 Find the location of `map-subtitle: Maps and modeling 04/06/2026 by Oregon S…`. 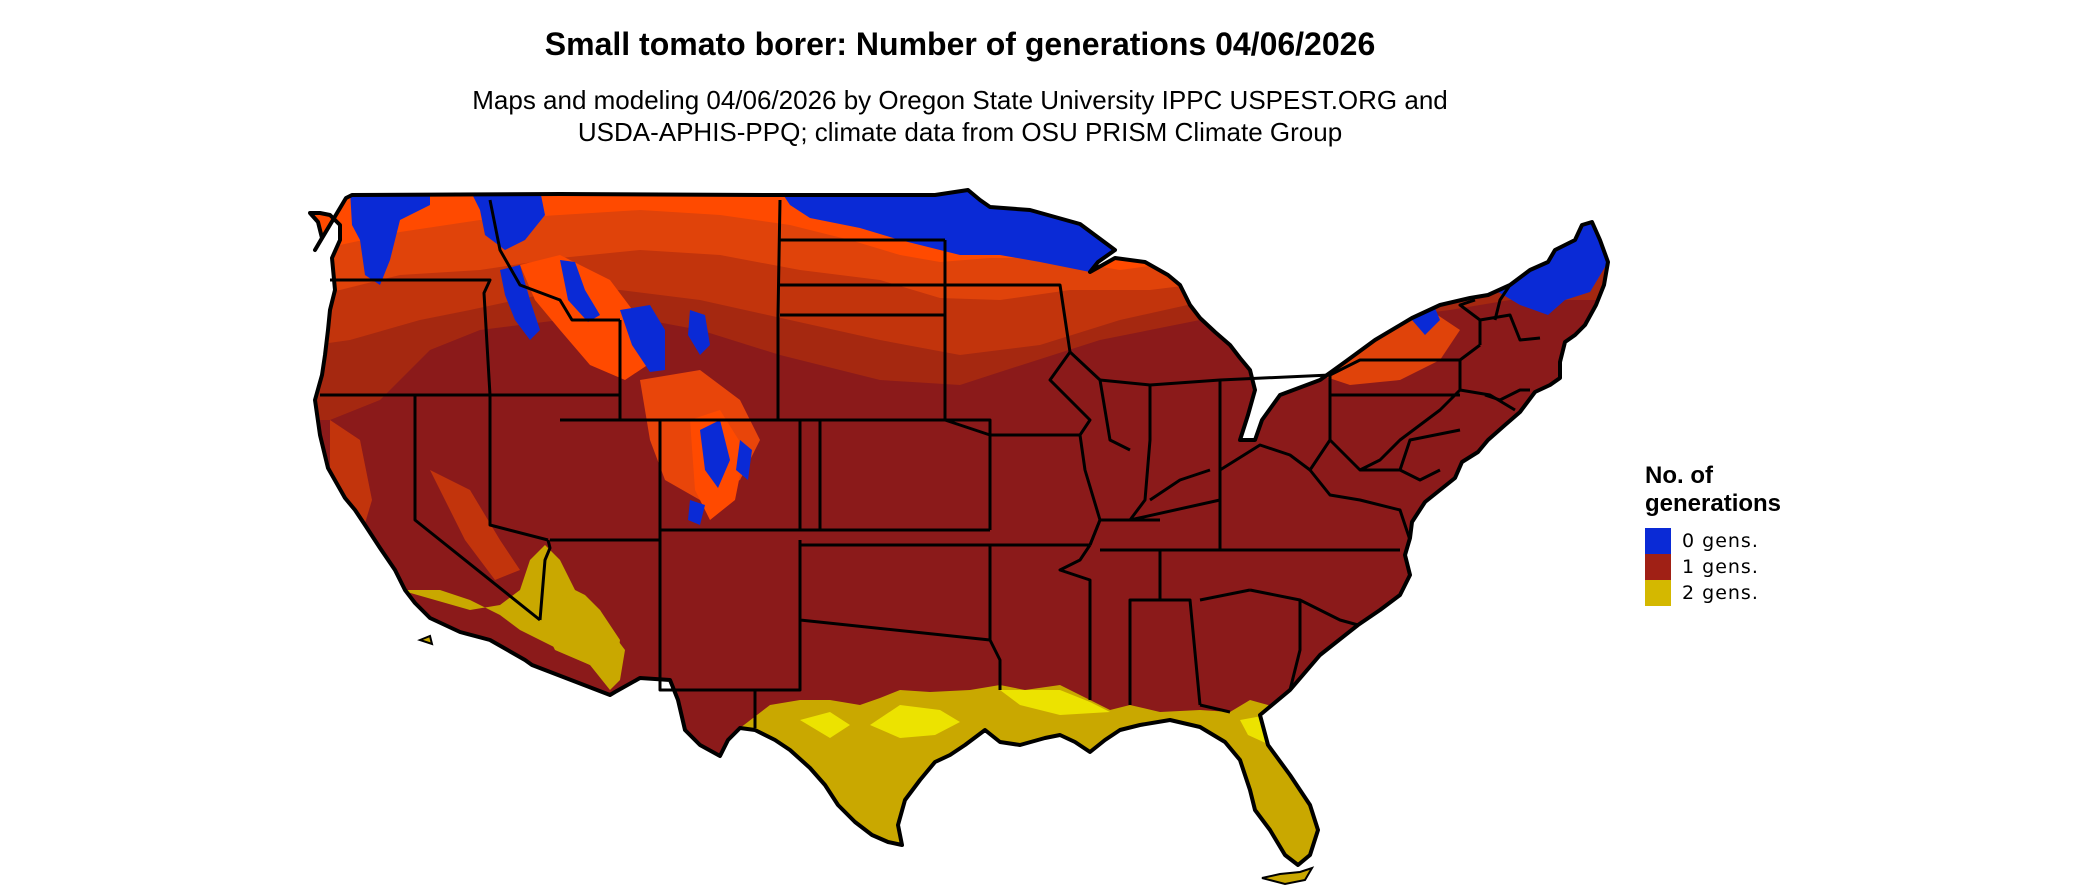

map-subtitle: Maps and modeling 04/06/2026 by Oregon S… is located at coordinates (960, 116).